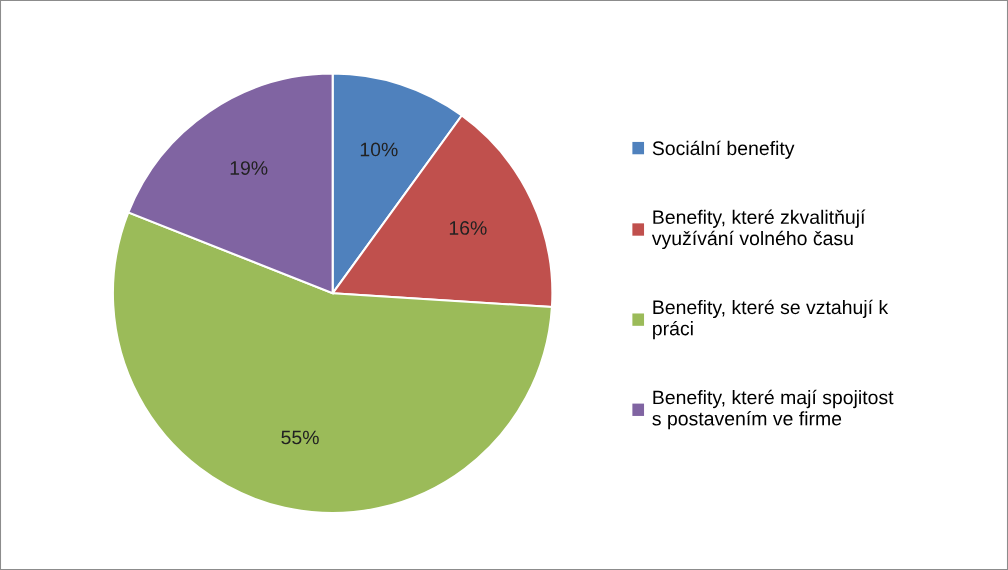  Describe the element at coordinates (300, 437) in the screenshot. I see `data-label: 55%` at that location.